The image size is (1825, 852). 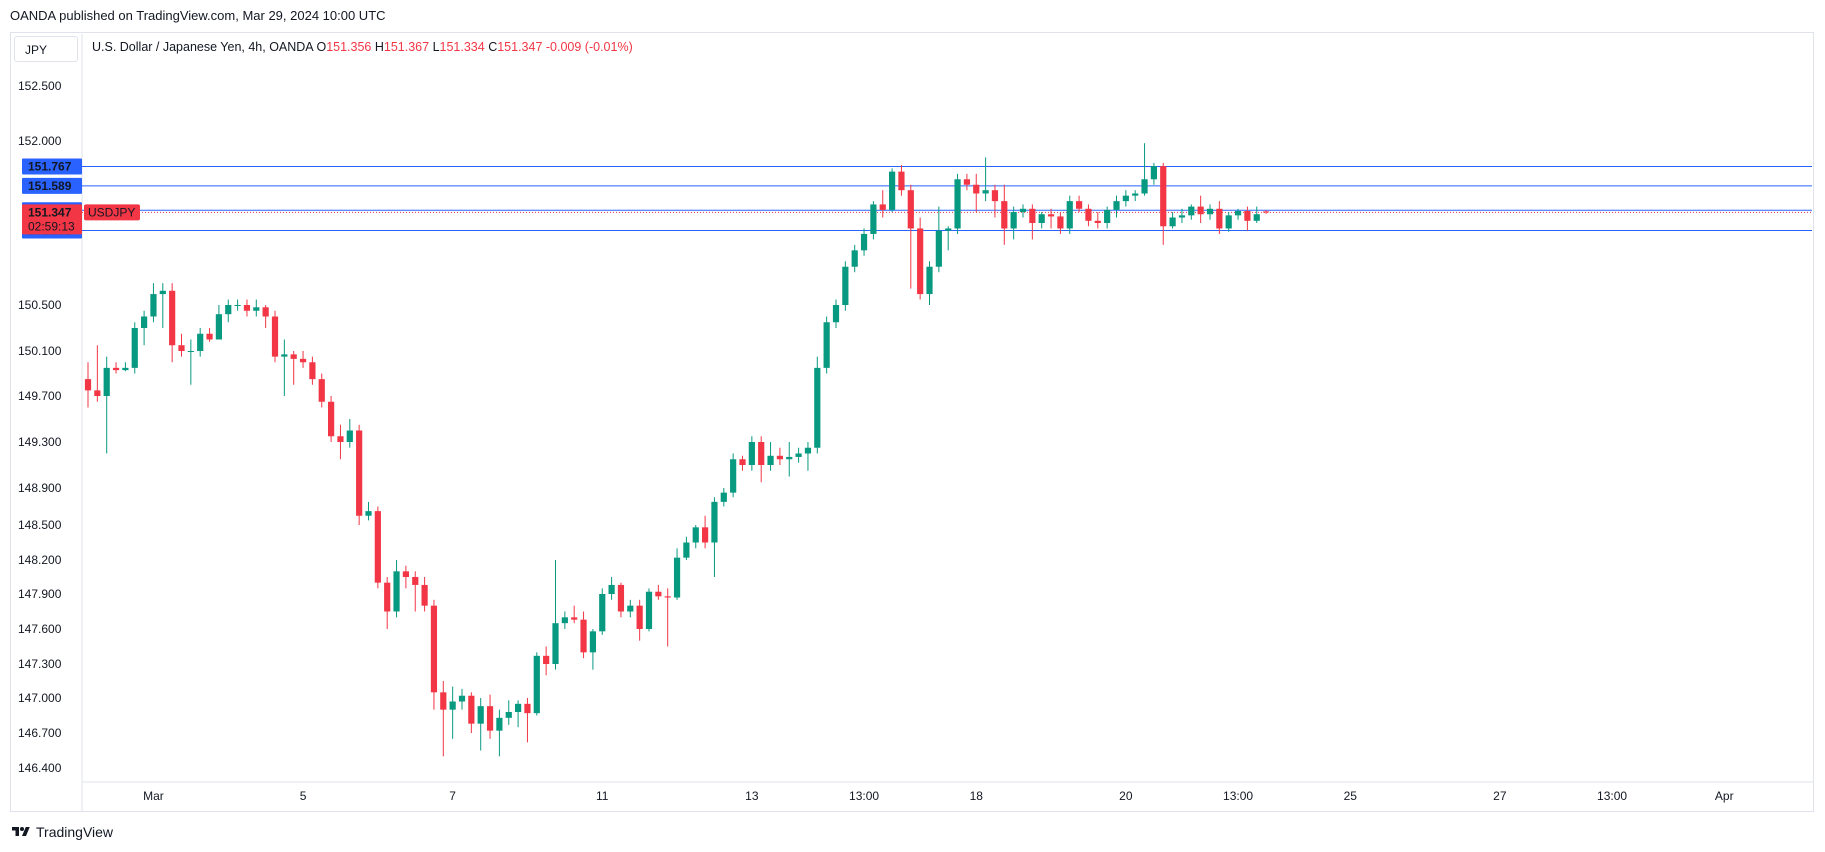 I want to click on symbol-tag-label: USDJPY, so click(x=111, y=212).